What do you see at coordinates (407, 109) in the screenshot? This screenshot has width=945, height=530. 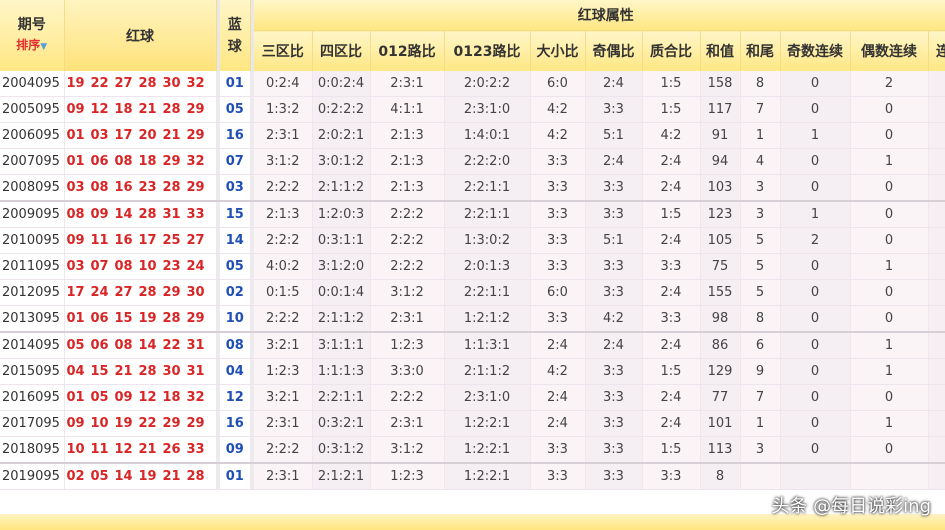 I see `attr-cell: 4:1:1` at bounding box center [407, 109].